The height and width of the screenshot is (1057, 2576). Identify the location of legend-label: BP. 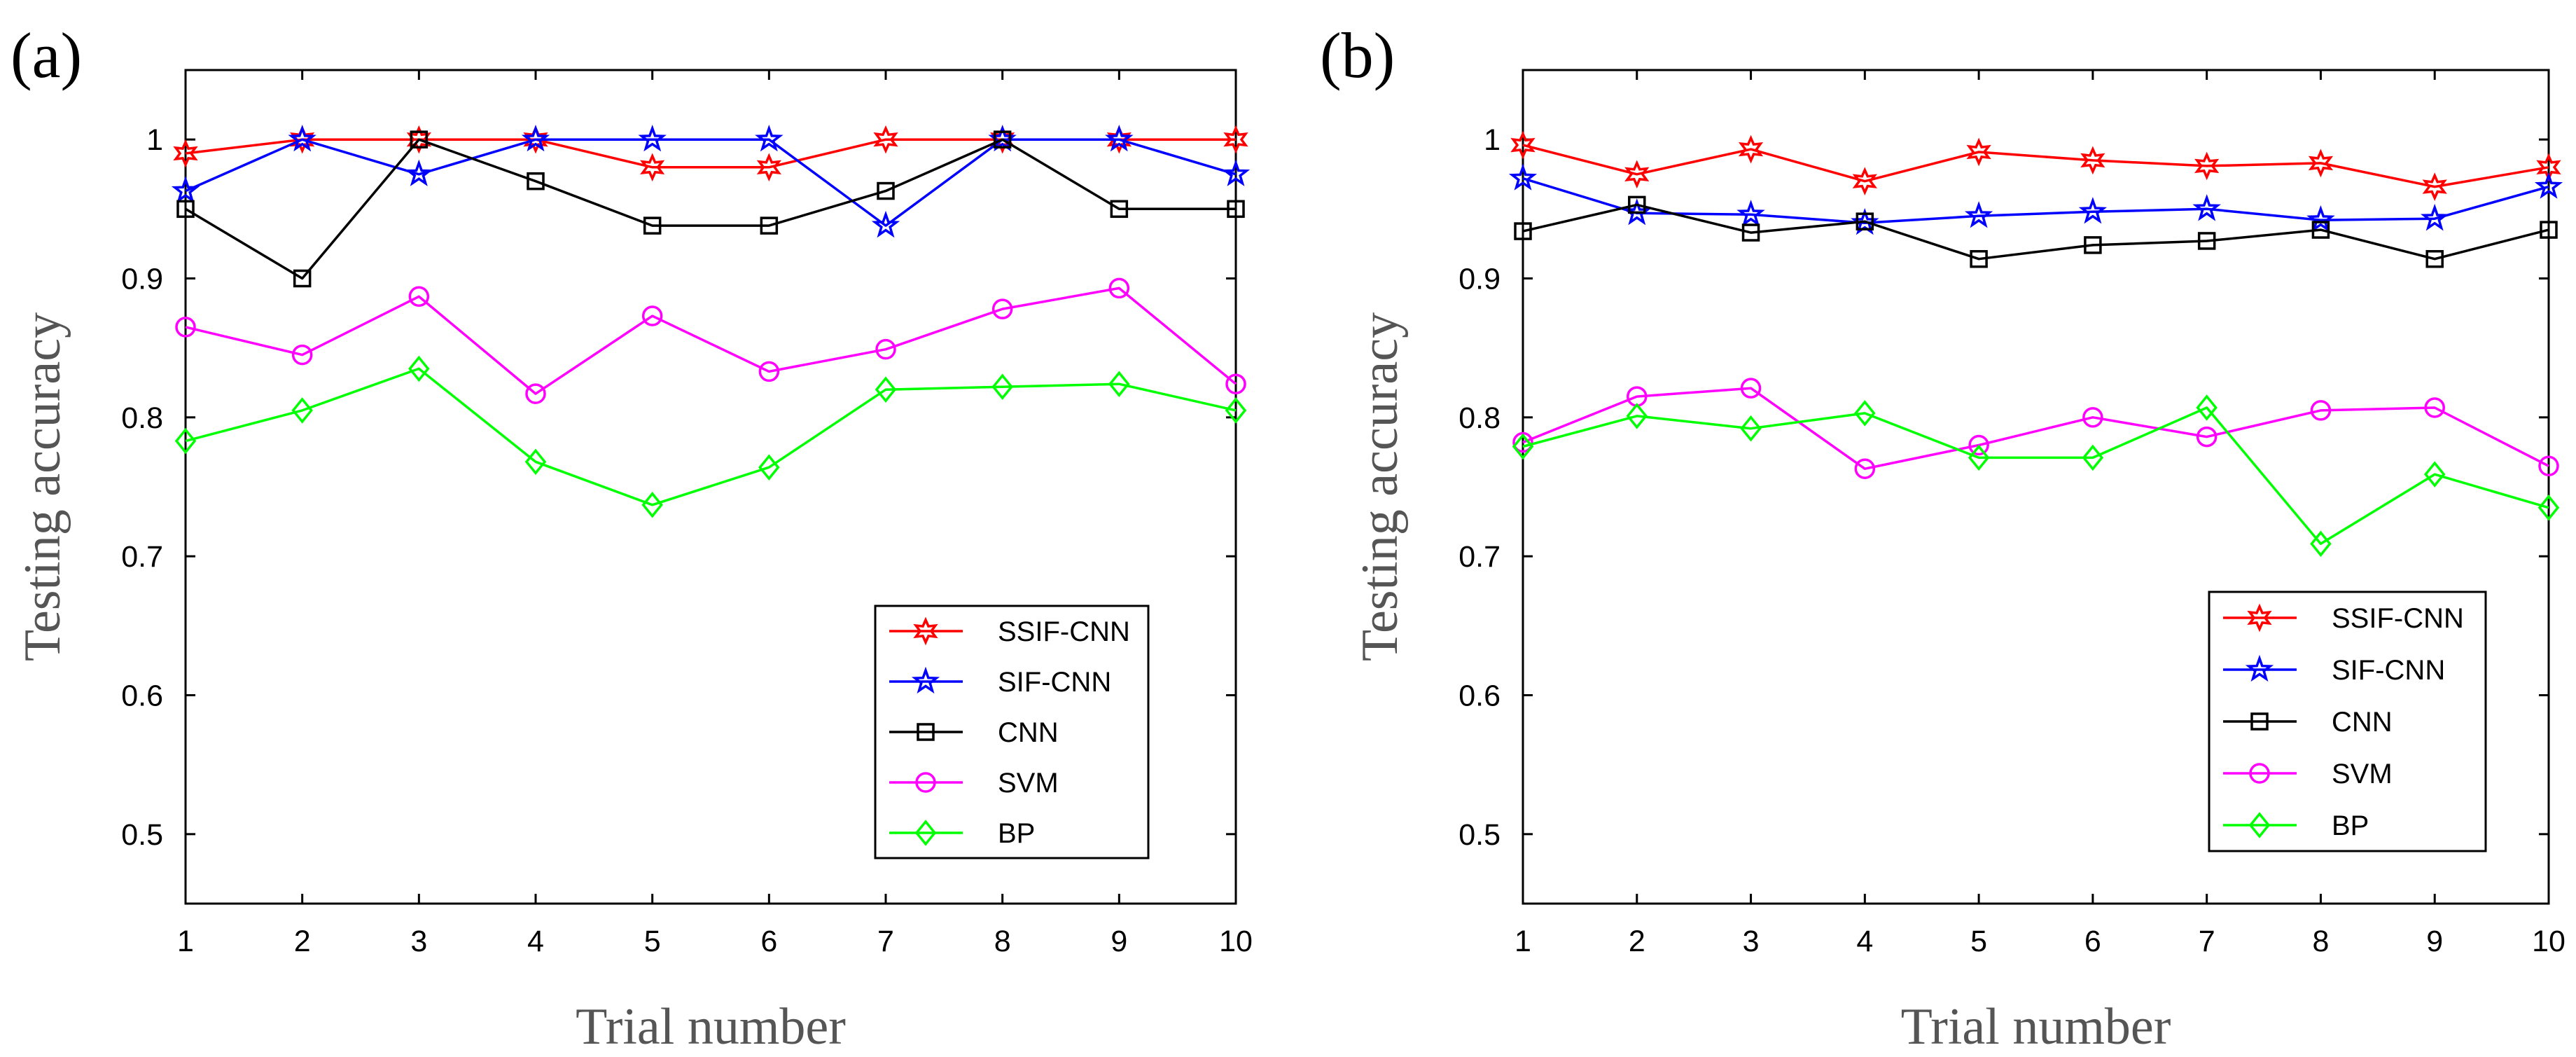
(2350, 825).